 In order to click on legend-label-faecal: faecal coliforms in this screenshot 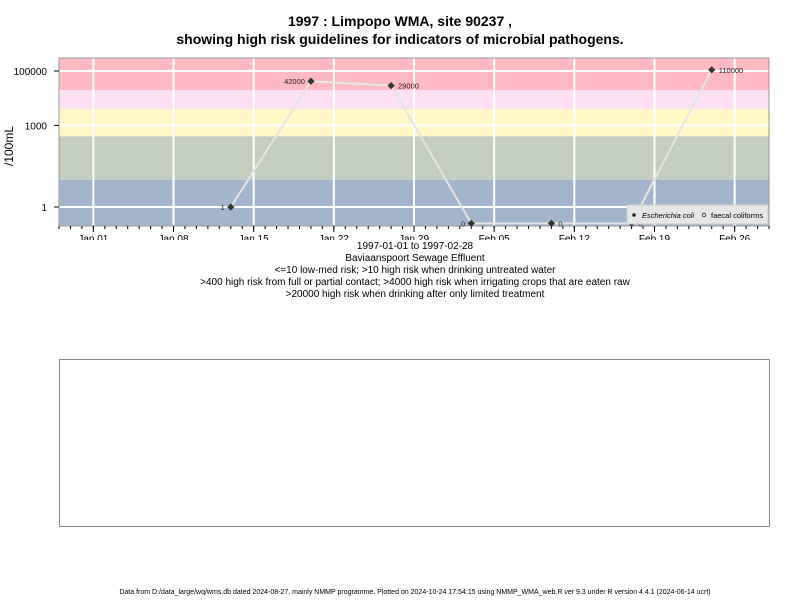, I will do `click(737, 215)`.